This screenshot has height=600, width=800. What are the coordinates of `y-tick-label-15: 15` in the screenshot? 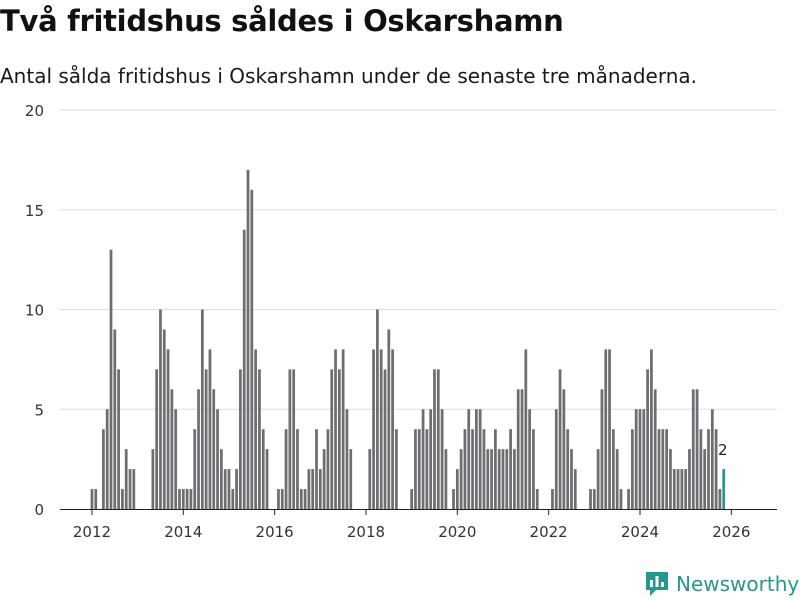 It's located at (34, 211).